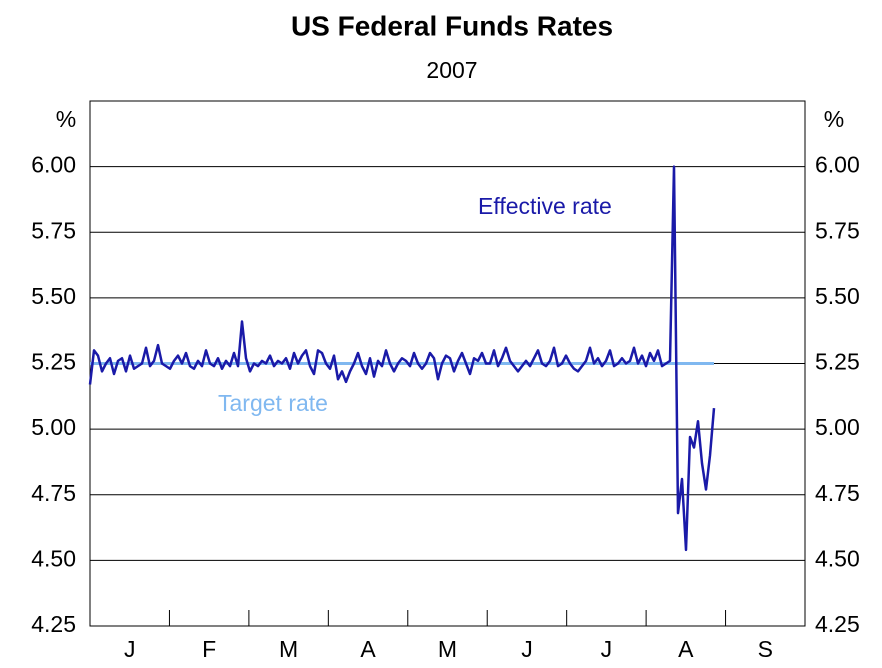  Describe the element at coordinates (451, 70) in the screenshot. I see `chart-subtitle: 2007` at that location.